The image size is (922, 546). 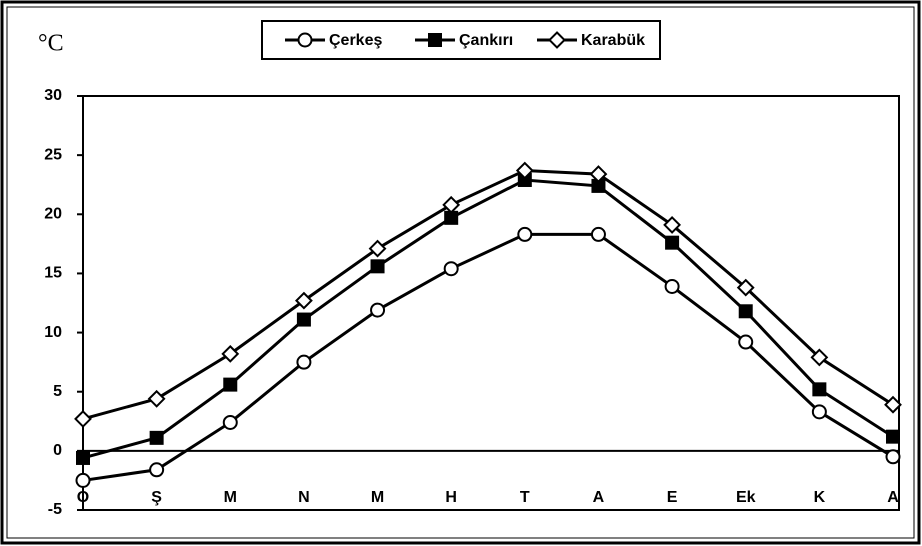 I want to click on x-tick-label: Ek, so click(x=746, y=497).